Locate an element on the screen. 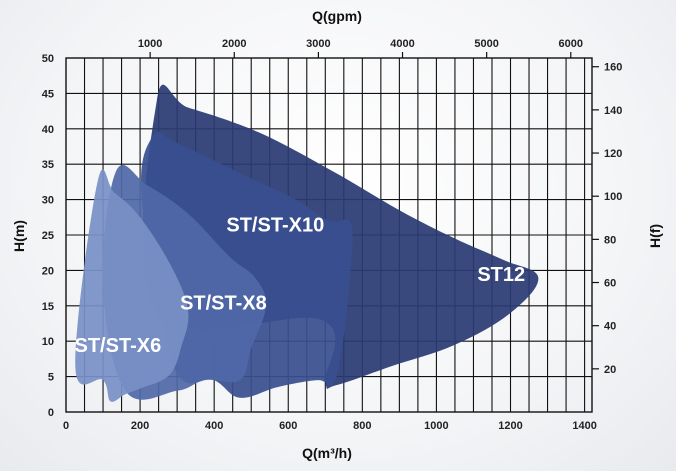  y-tick-label: 15 is located at coordinates (48, 307).